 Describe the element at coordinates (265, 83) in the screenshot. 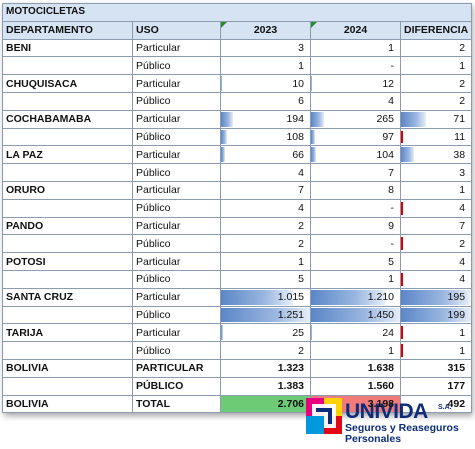

I see `cell-2023: 10` at that location.